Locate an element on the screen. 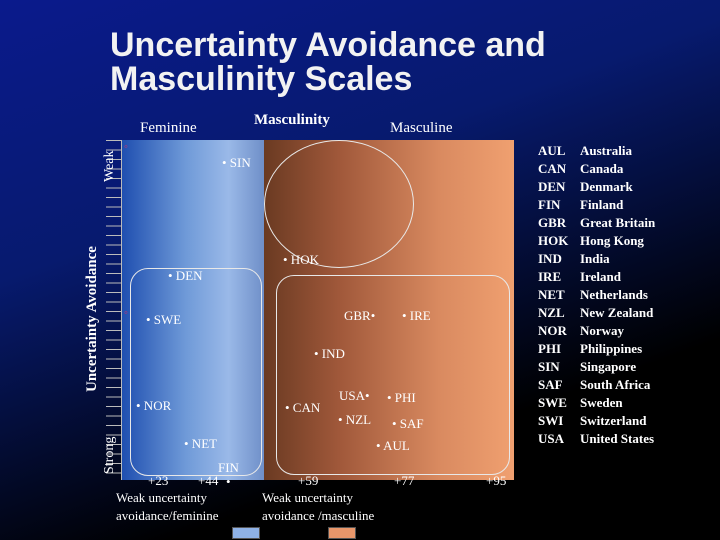 This screenshot has height=540, width=720. legend-row: HOK Hong Kong is located at coordinates (596, 241).